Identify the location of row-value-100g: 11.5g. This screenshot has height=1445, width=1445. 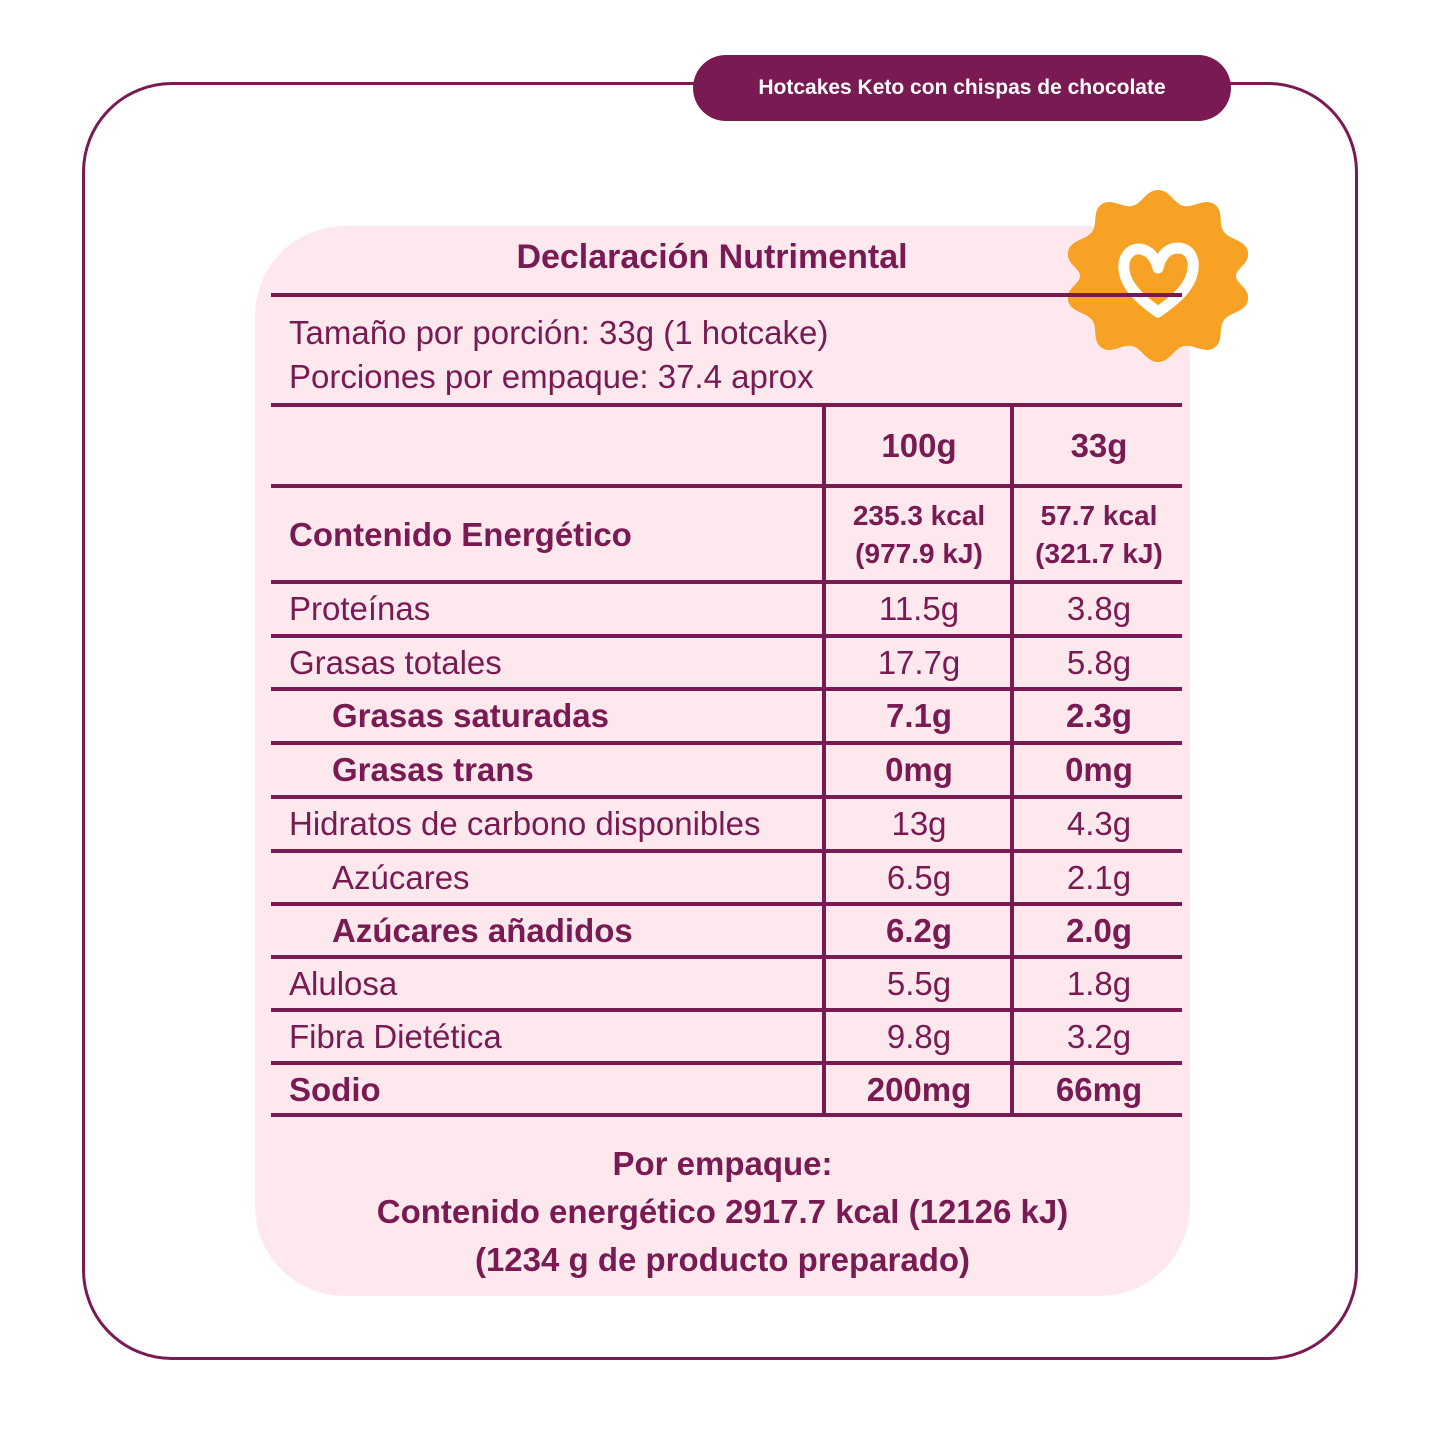
(919, 608).